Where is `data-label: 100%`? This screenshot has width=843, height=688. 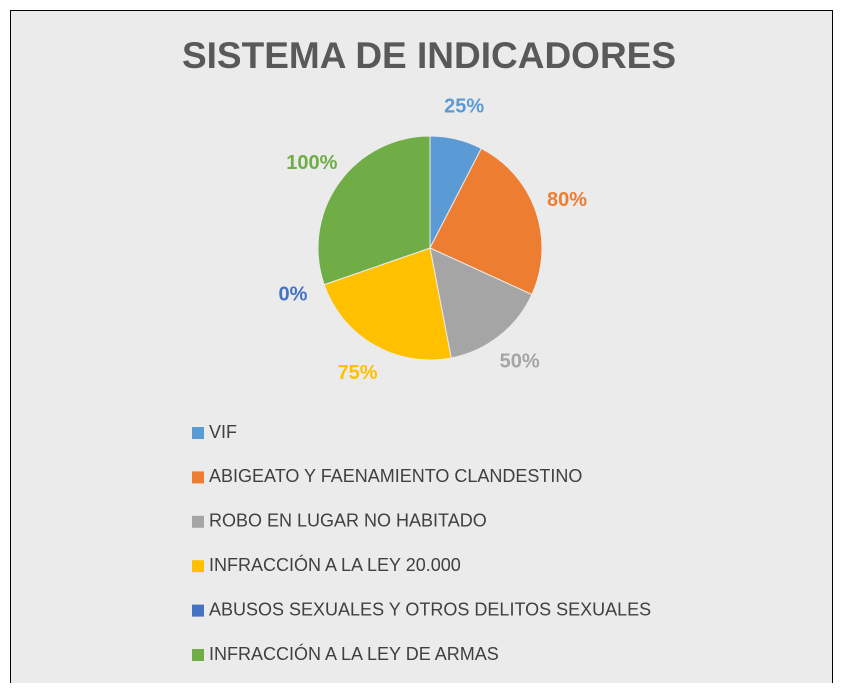 data-label: 100% is located at coordinates (311, 163).